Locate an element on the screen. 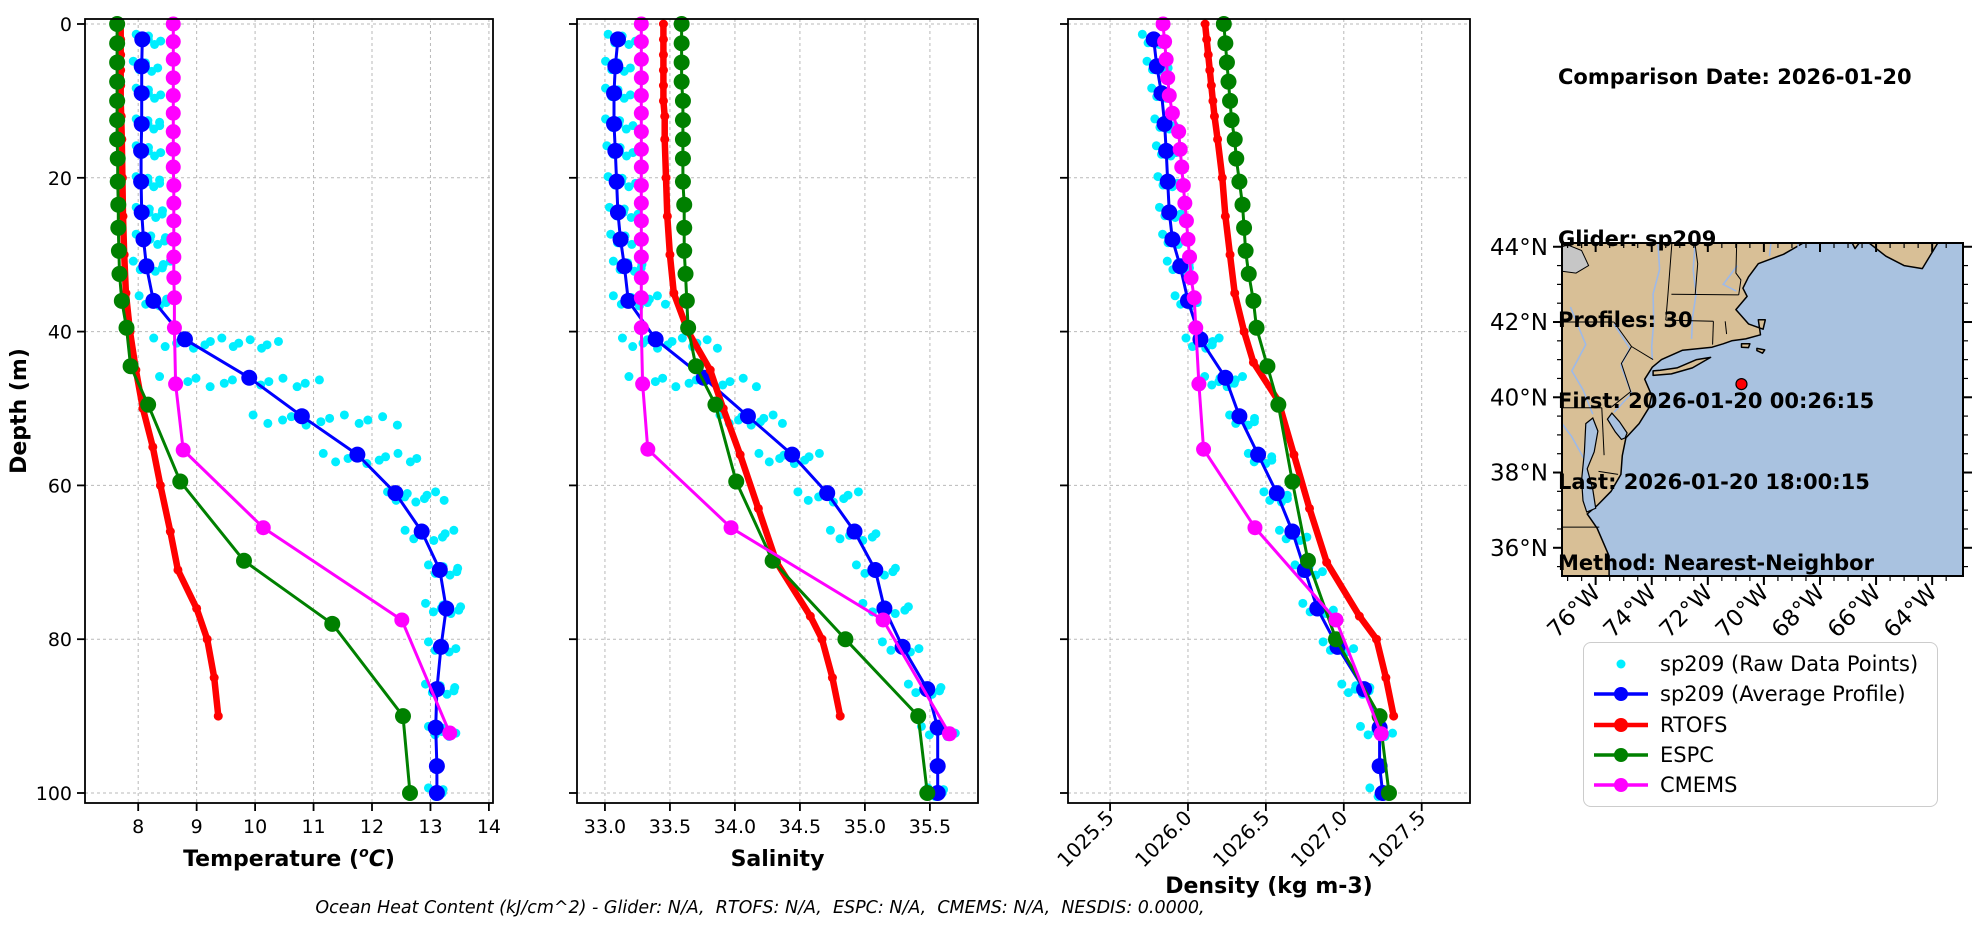 Image resolution: width=1976 pixels, height=934 pixels. legend-item-cmems: CMEMS is located at coordinates (1760, 785).